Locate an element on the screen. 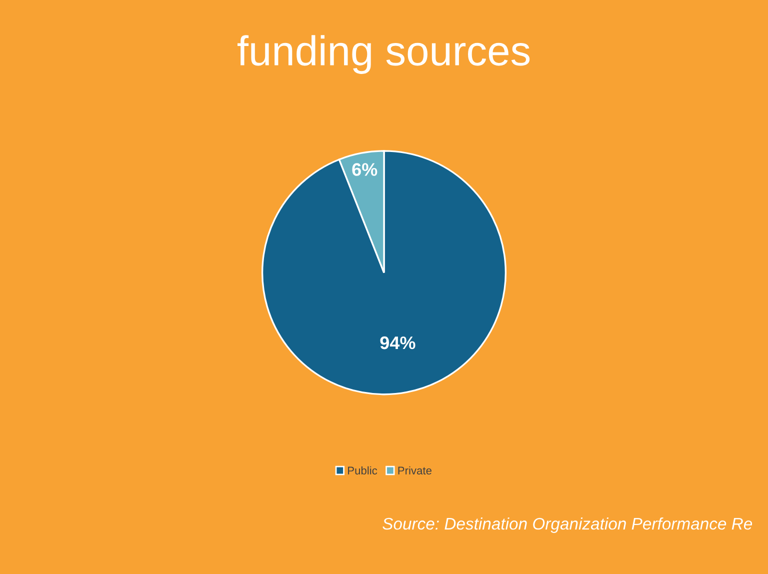 The width and height of the screenshot is (768, 574). source-note: Source: Destination Organization Performance Re is located at coordinates (567, 525).